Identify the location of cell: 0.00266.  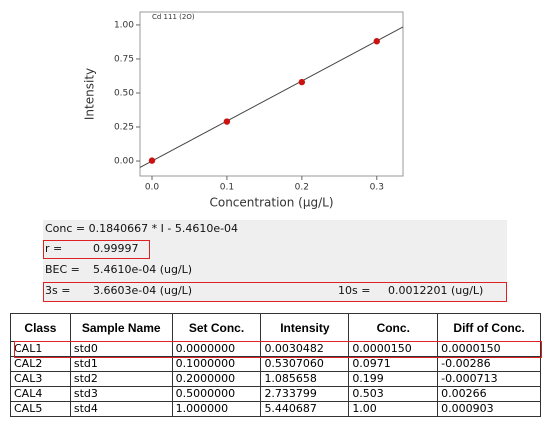
(489, 394).